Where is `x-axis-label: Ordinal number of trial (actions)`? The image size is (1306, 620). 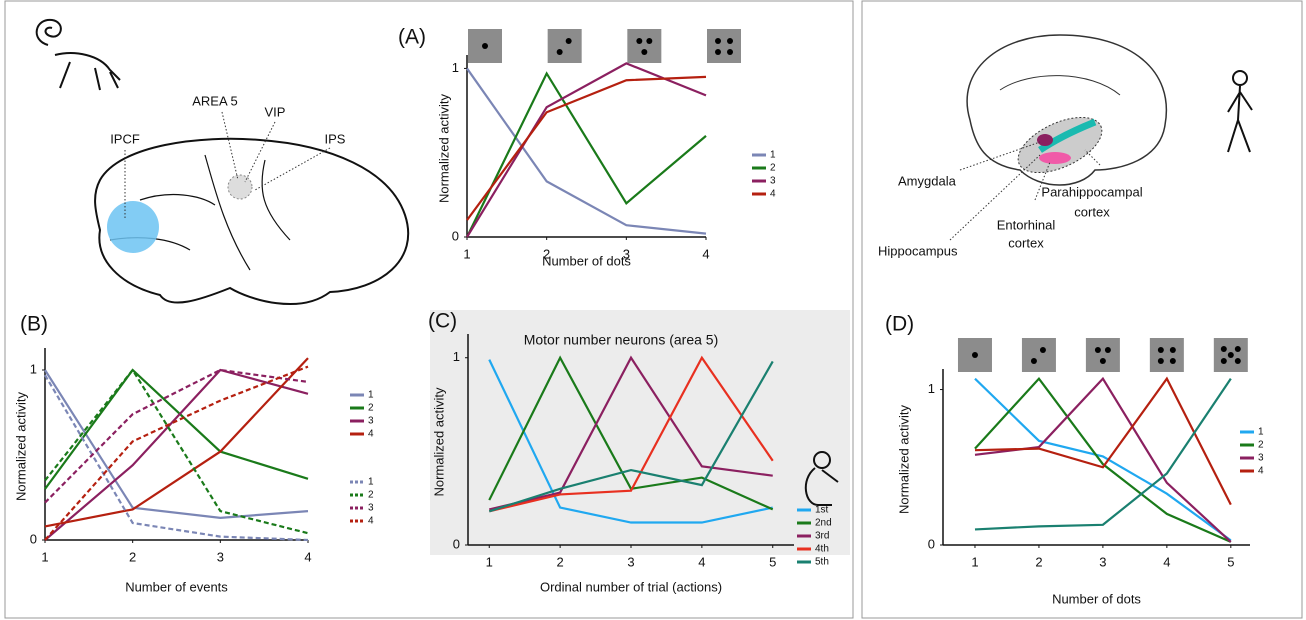 x-axis-label: Ordinal number of trial (actions) is located at coordinates (631, 586).